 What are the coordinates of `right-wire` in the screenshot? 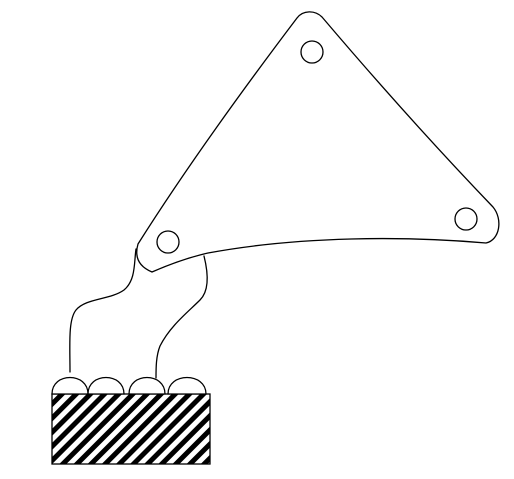 It's located at (181, 317).